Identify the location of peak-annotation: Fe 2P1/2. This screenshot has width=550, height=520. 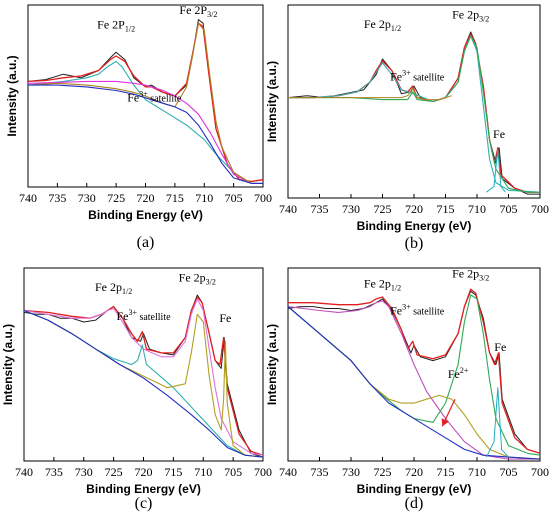
(116, 26).